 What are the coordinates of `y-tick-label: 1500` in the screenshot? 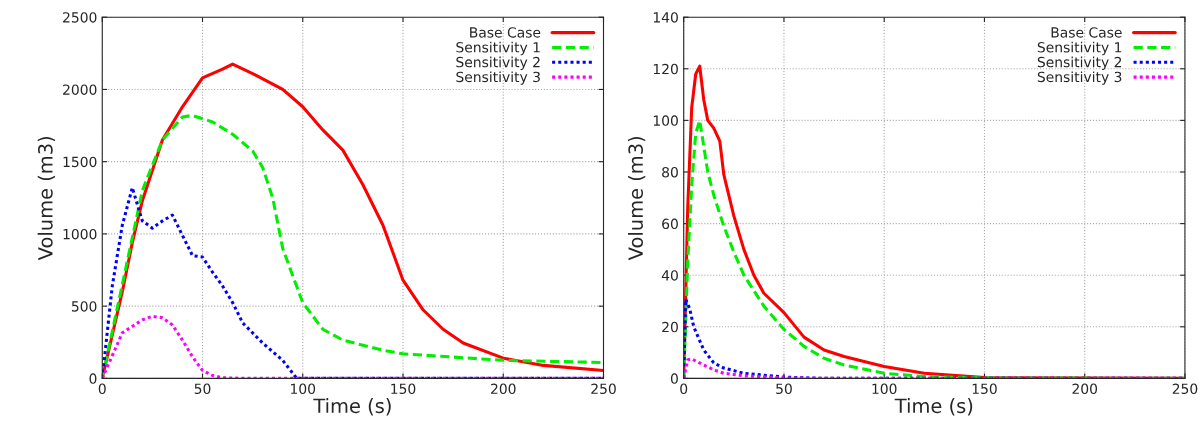 It's located at (80, 162).